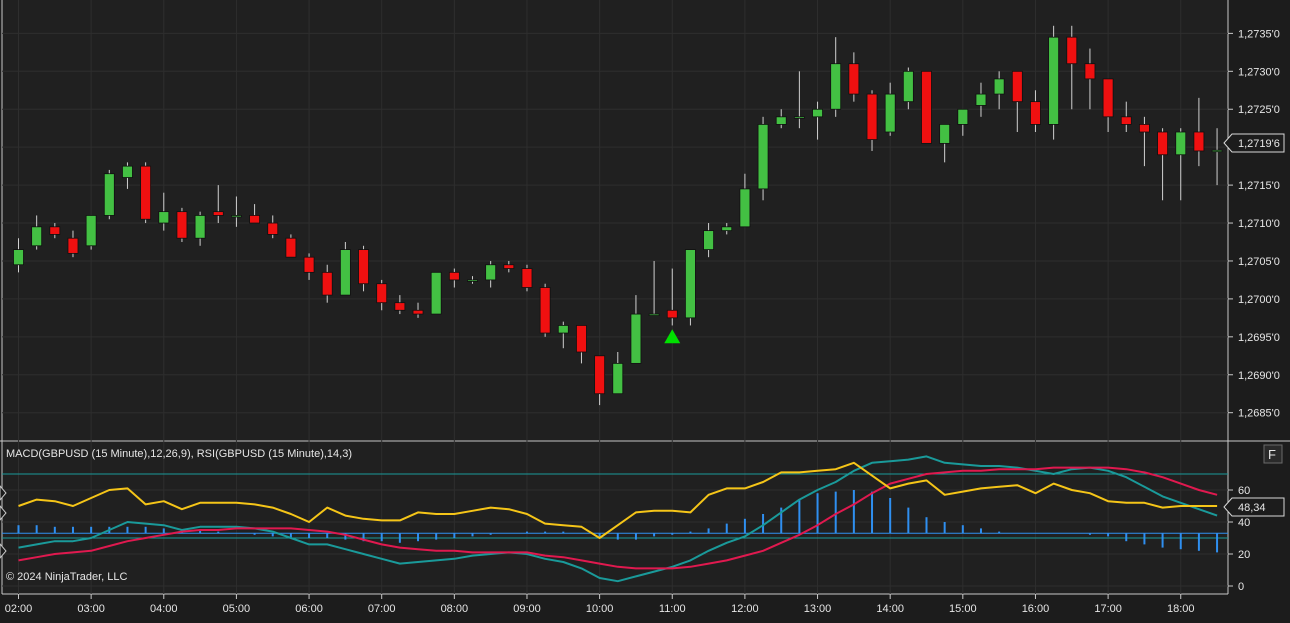 Image resolution: width=1290 pixels, height=623 pixels. I want to click on price-tick-label: 1,2695'0, so click(1259, 338).